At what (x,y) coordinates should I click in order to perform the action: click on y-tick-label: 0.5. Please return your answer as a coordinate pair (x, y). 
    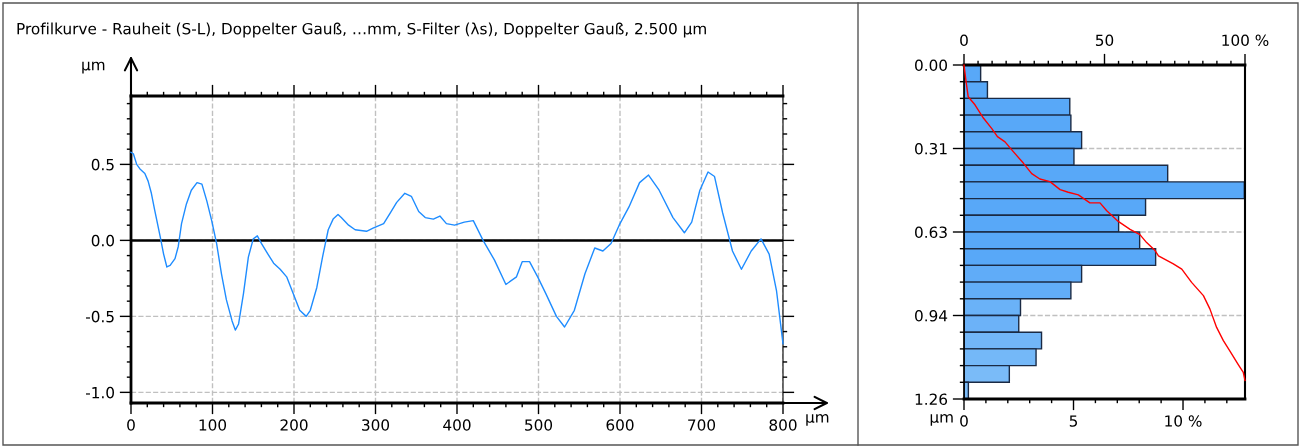
    Looking at the image, I should click on (102, 164).